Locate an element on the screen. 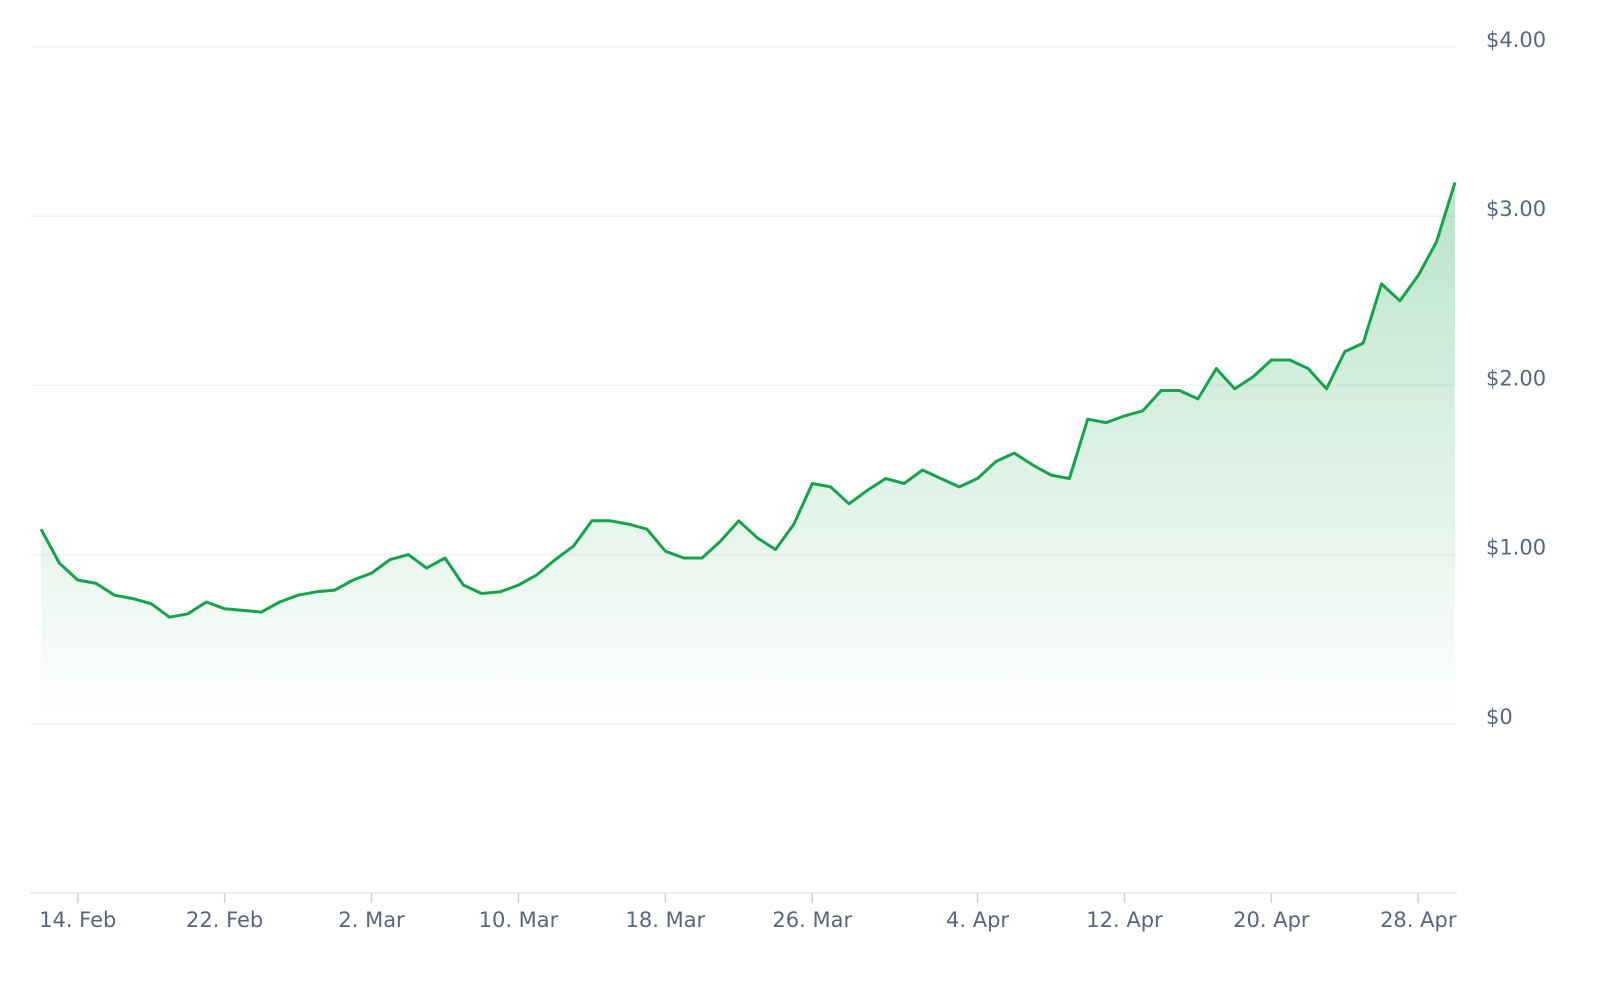  x-tick-label: 26. Mar is located at coordinates (812, 920).